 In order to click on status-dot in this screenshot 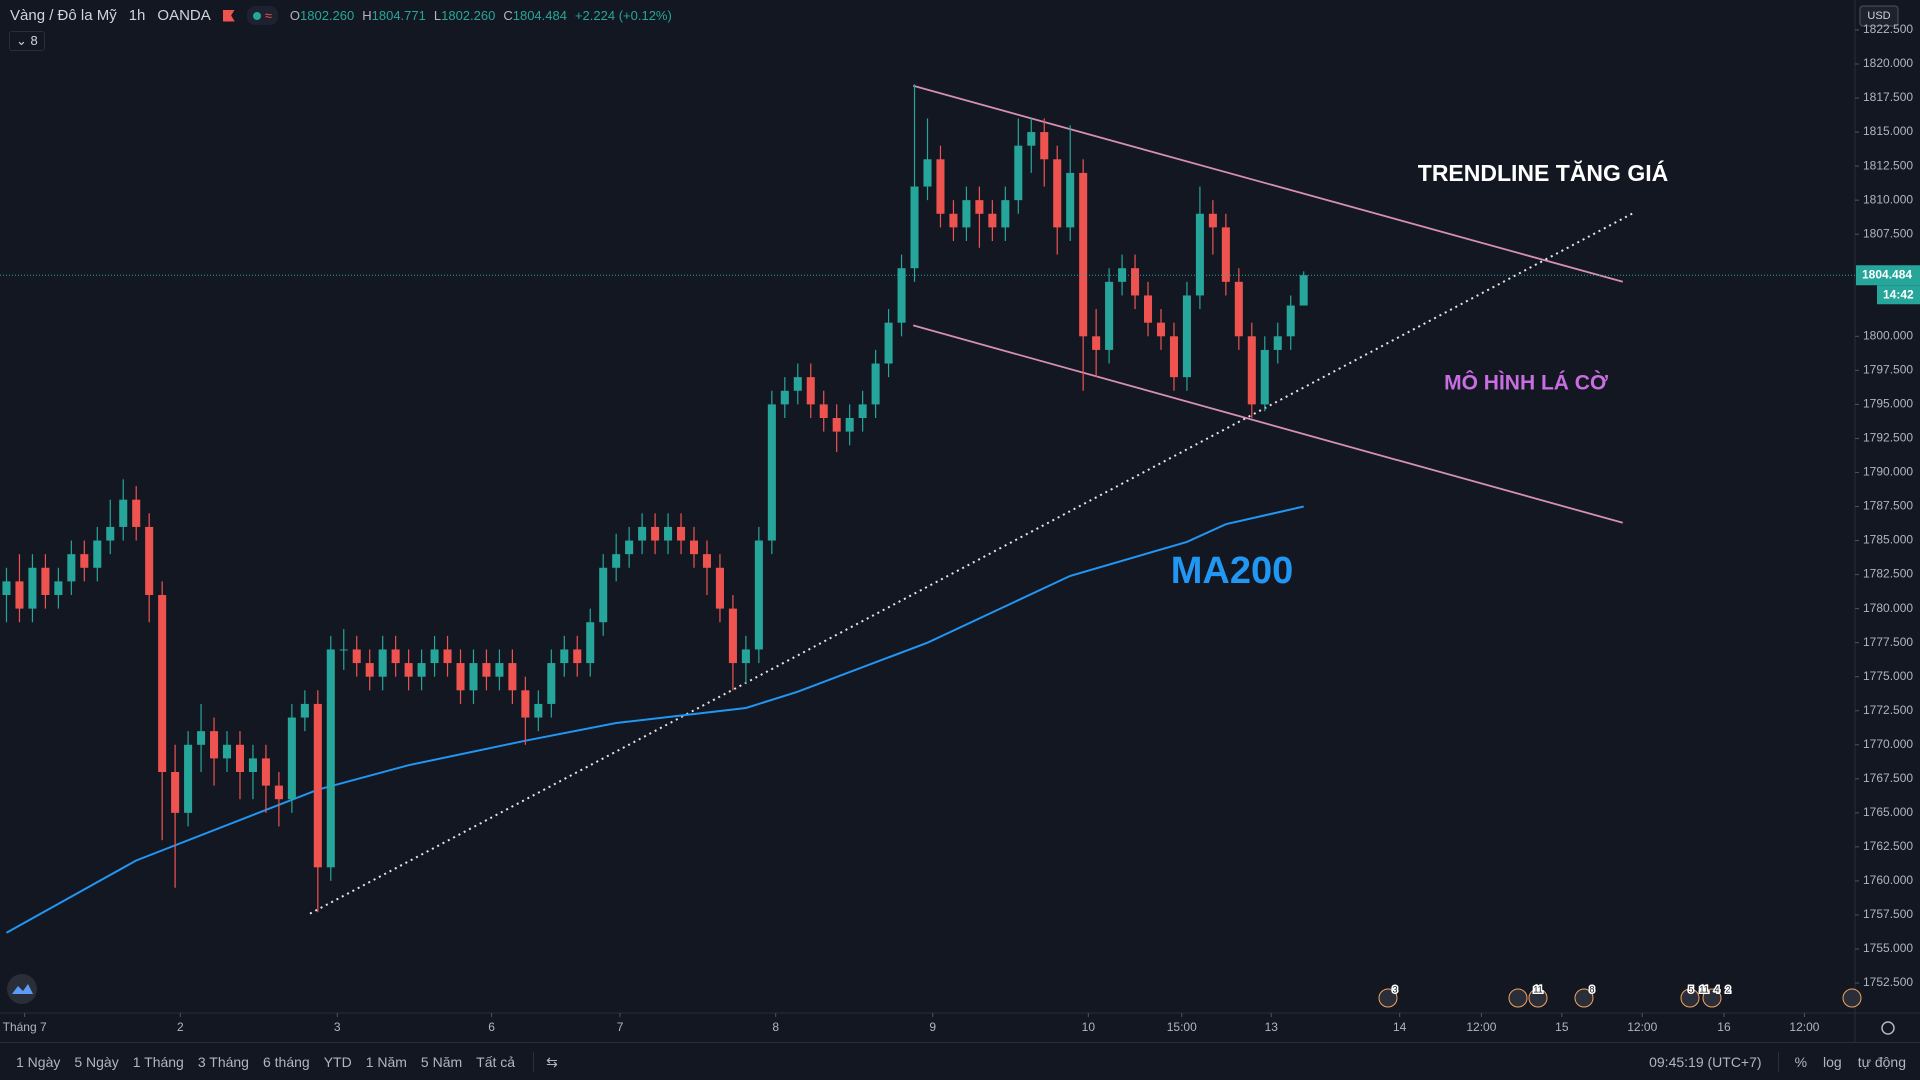, I will do `click(256, 15)`.